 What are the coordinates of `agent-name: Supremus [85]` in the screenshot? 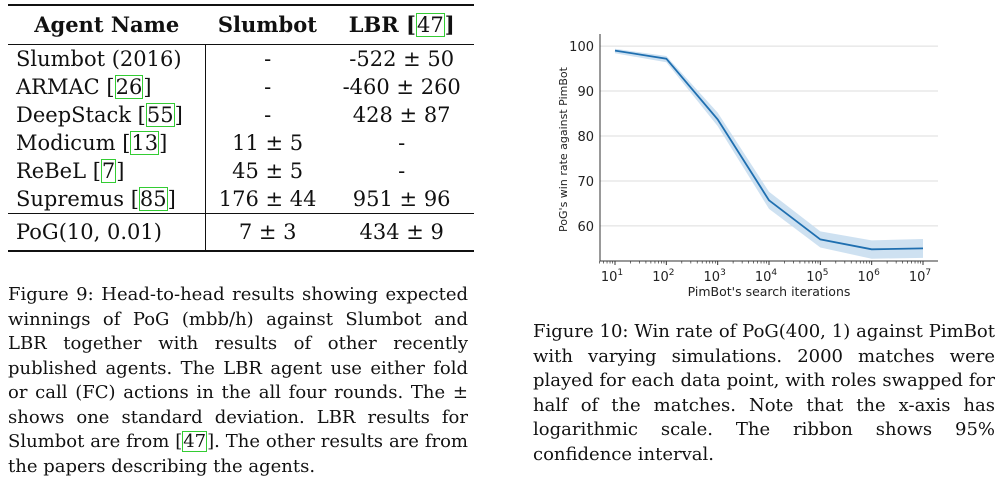 It's located at (107, 199).